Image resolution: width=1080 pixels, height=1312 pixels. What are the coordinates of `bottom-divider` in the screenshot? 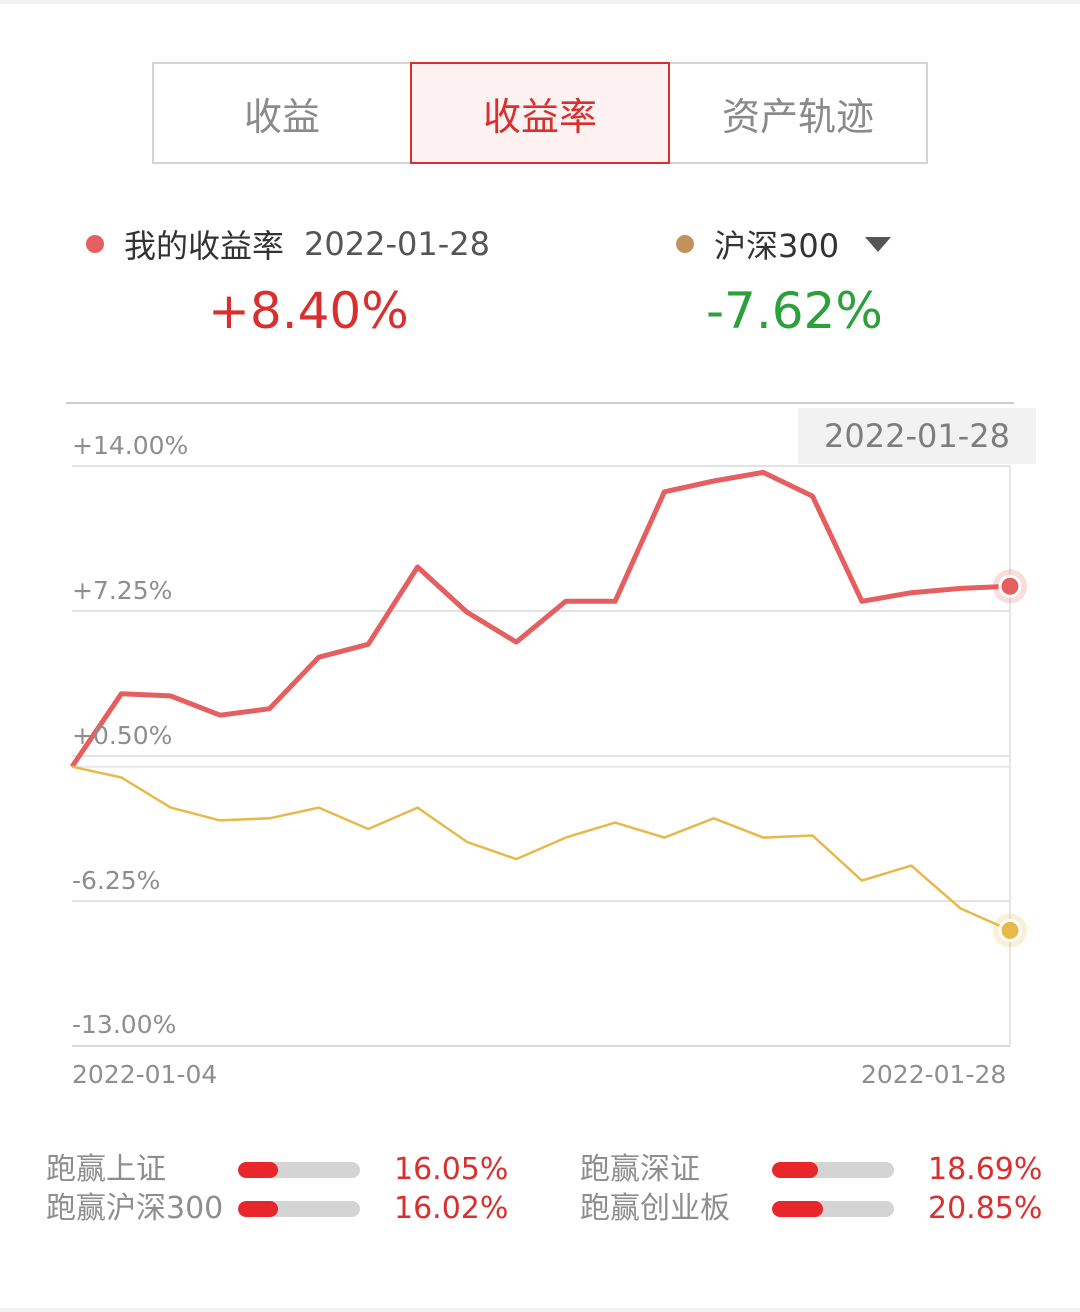 It's located at (540, 1310).